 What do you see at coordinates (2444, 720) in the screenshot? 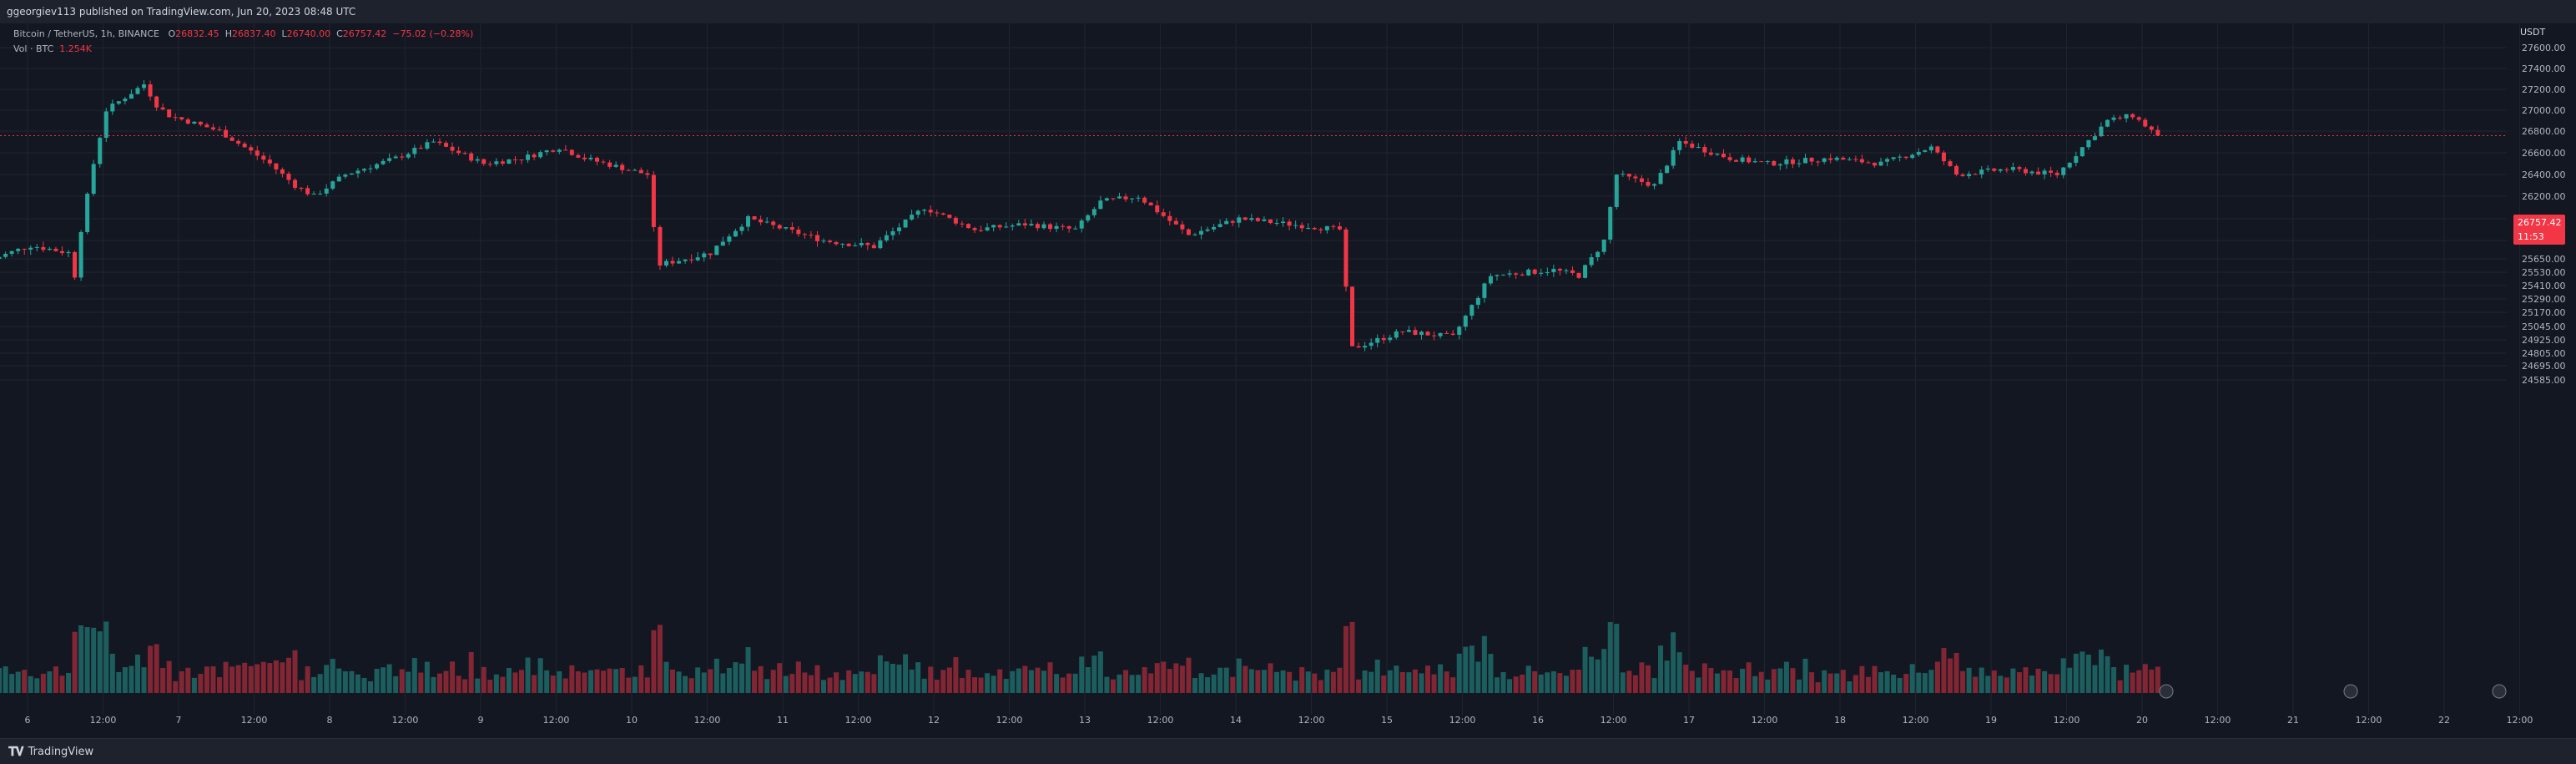
I see `time-axis-label: 22` at bounding box center [2444, 720].